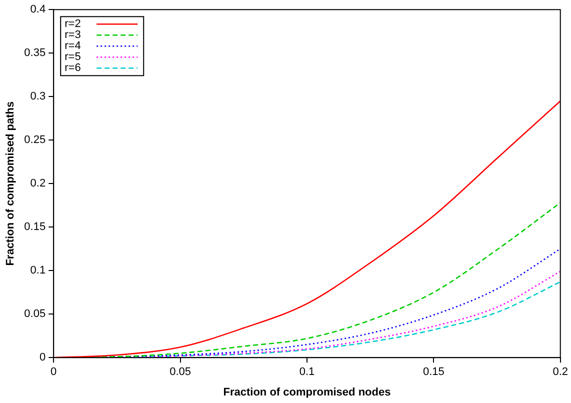  What do you see at coordinates (53, 372) in the screenshot?
I see `x-tick-label: 0` at bounding box center [53, 372].